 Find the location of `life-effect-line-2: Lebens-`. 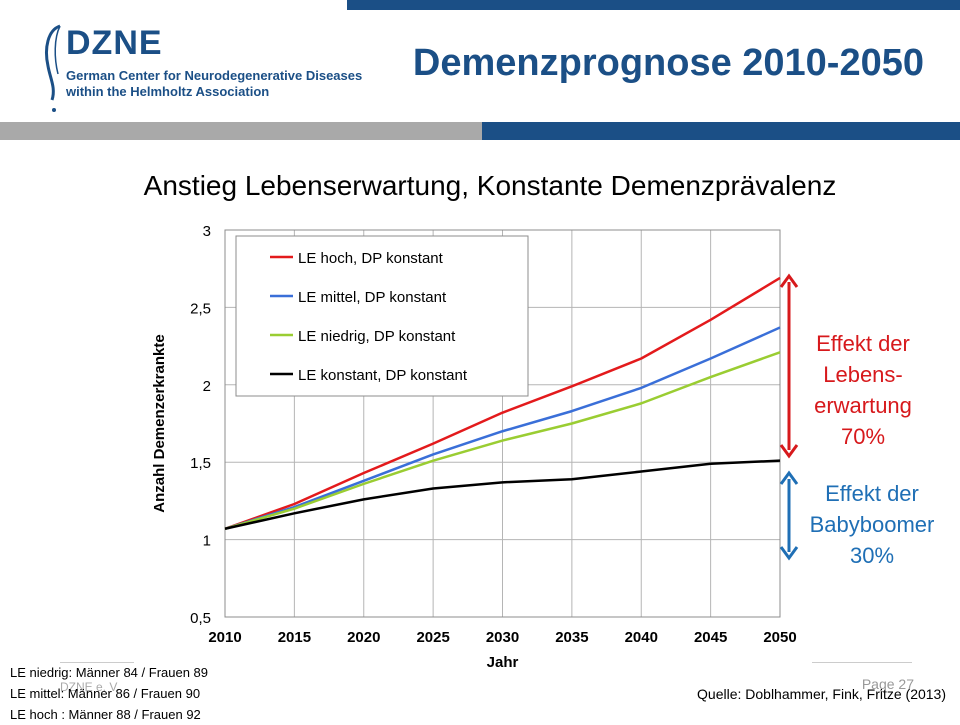

life-effect-line-2: Lebens- is located at coordinates (863, 374).